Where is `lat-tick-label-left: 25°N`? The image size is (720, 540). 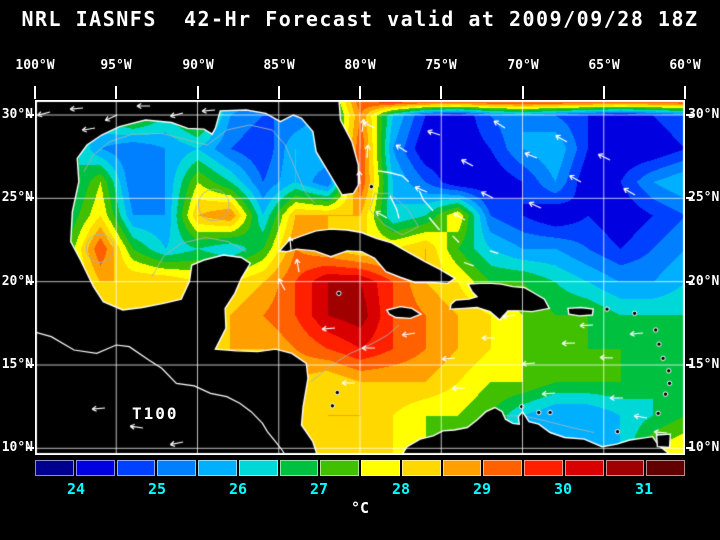 lat-tick-label-left: 25°N is located at coordinates (17, 197).